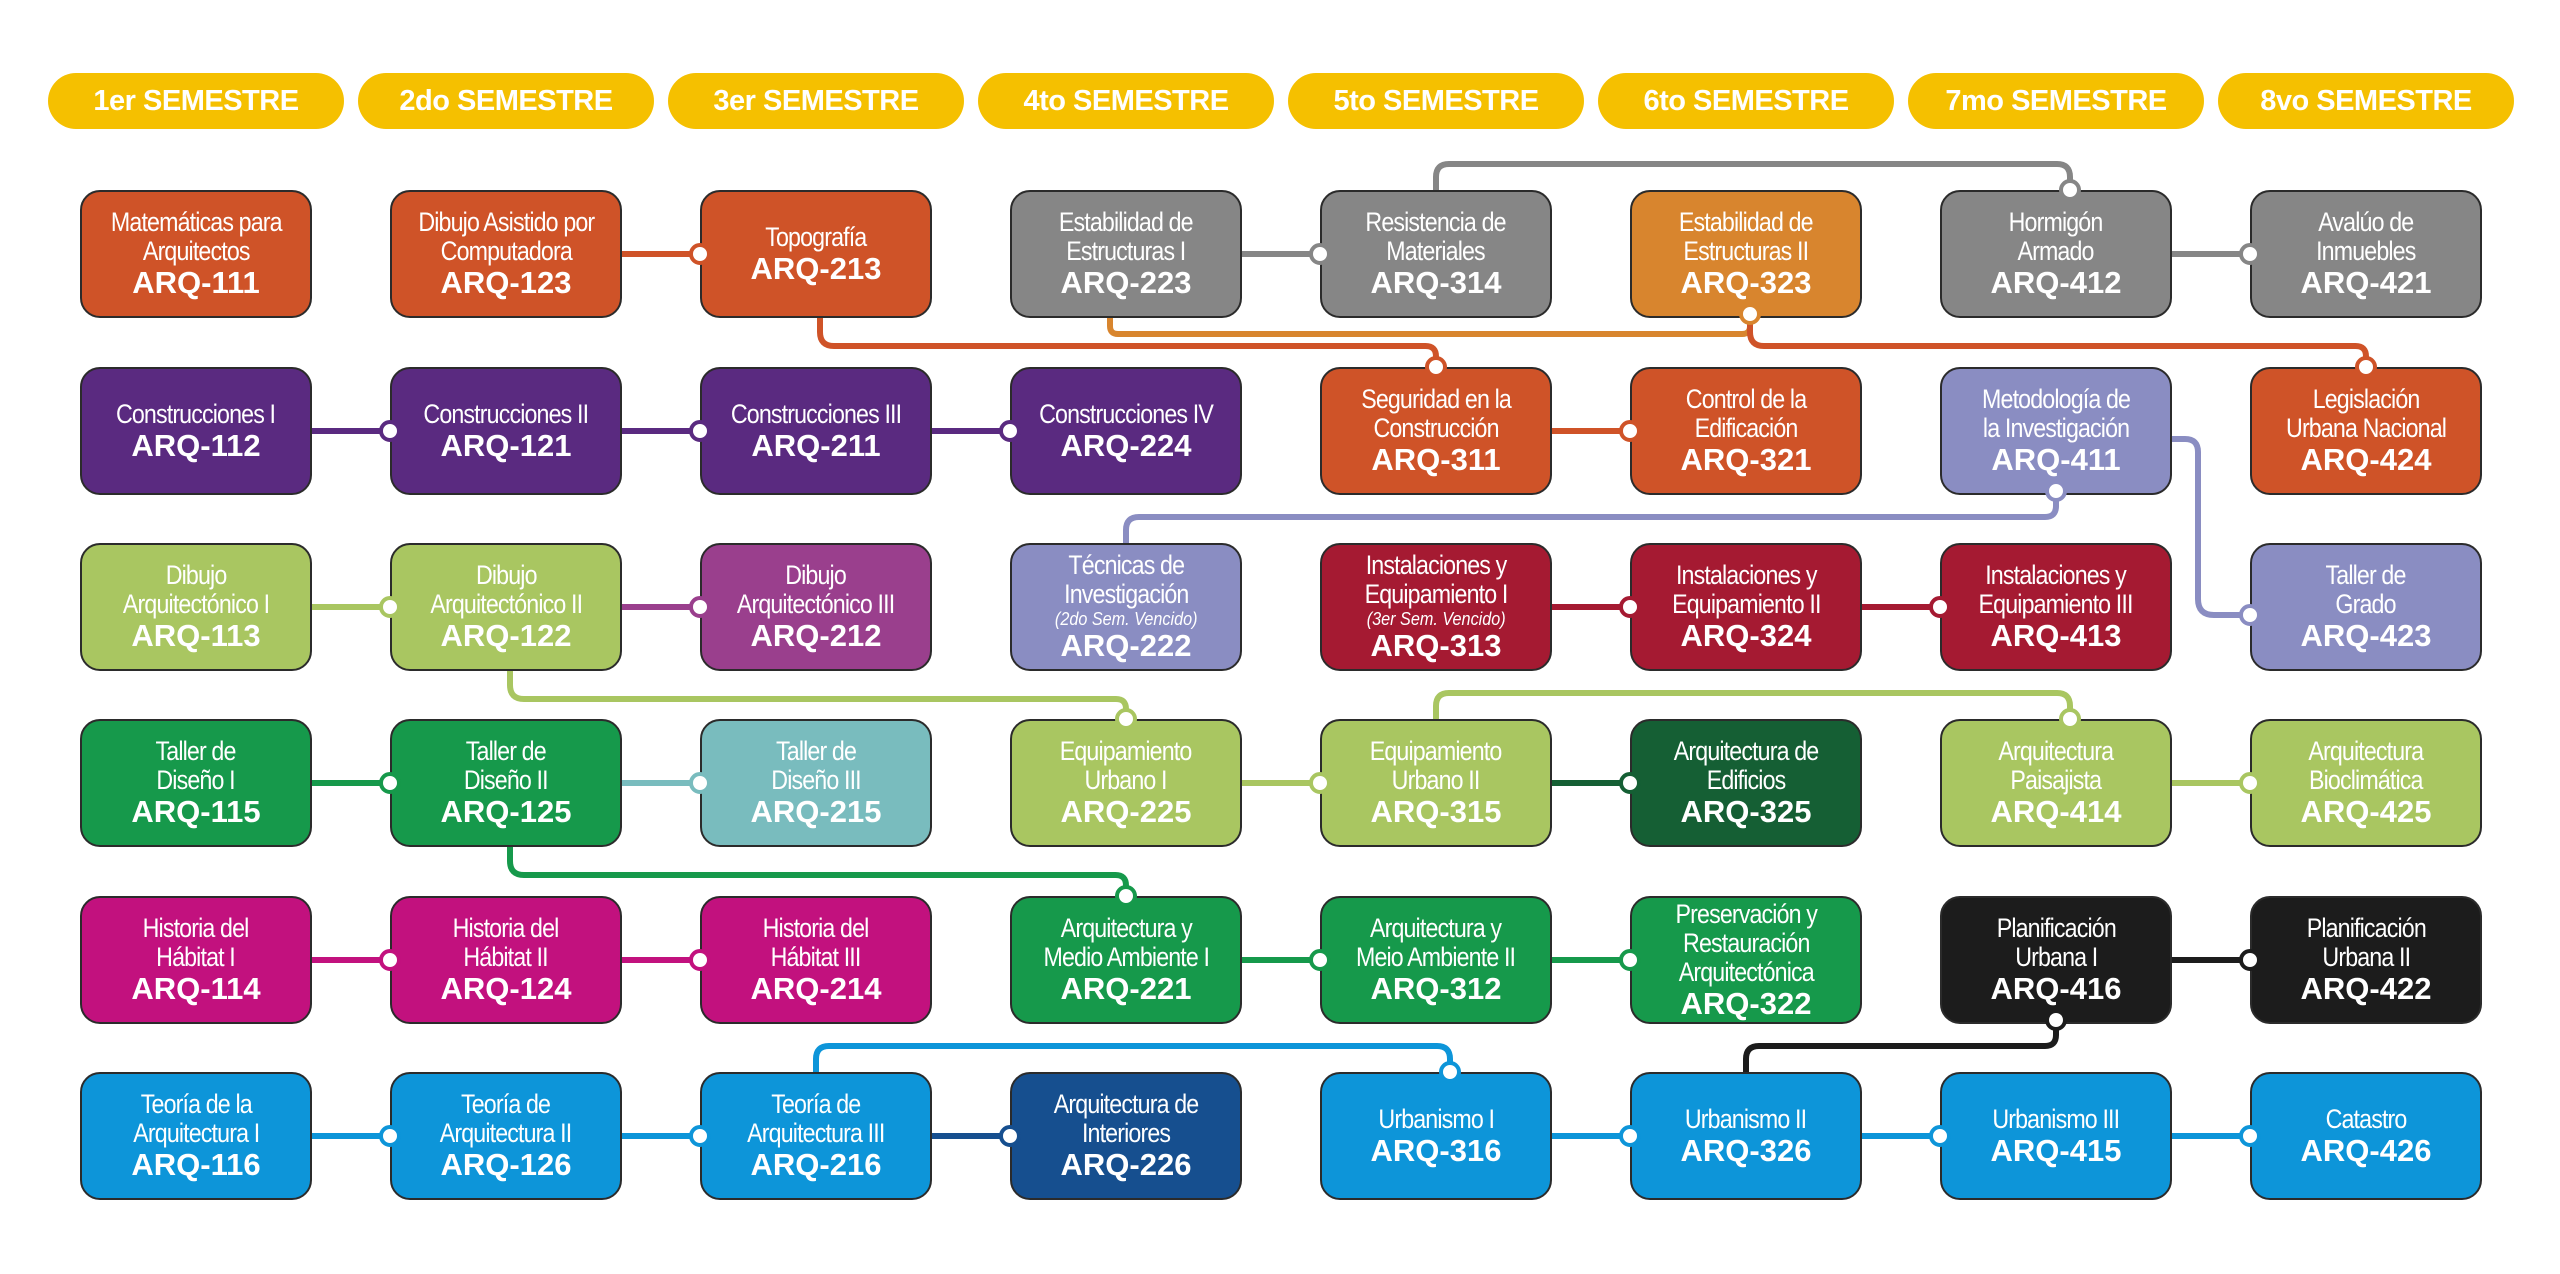 This screenshot has height=1274, width=2560. I want to click on course-note: (2do Sem. Vencido), so click(1126, 619).